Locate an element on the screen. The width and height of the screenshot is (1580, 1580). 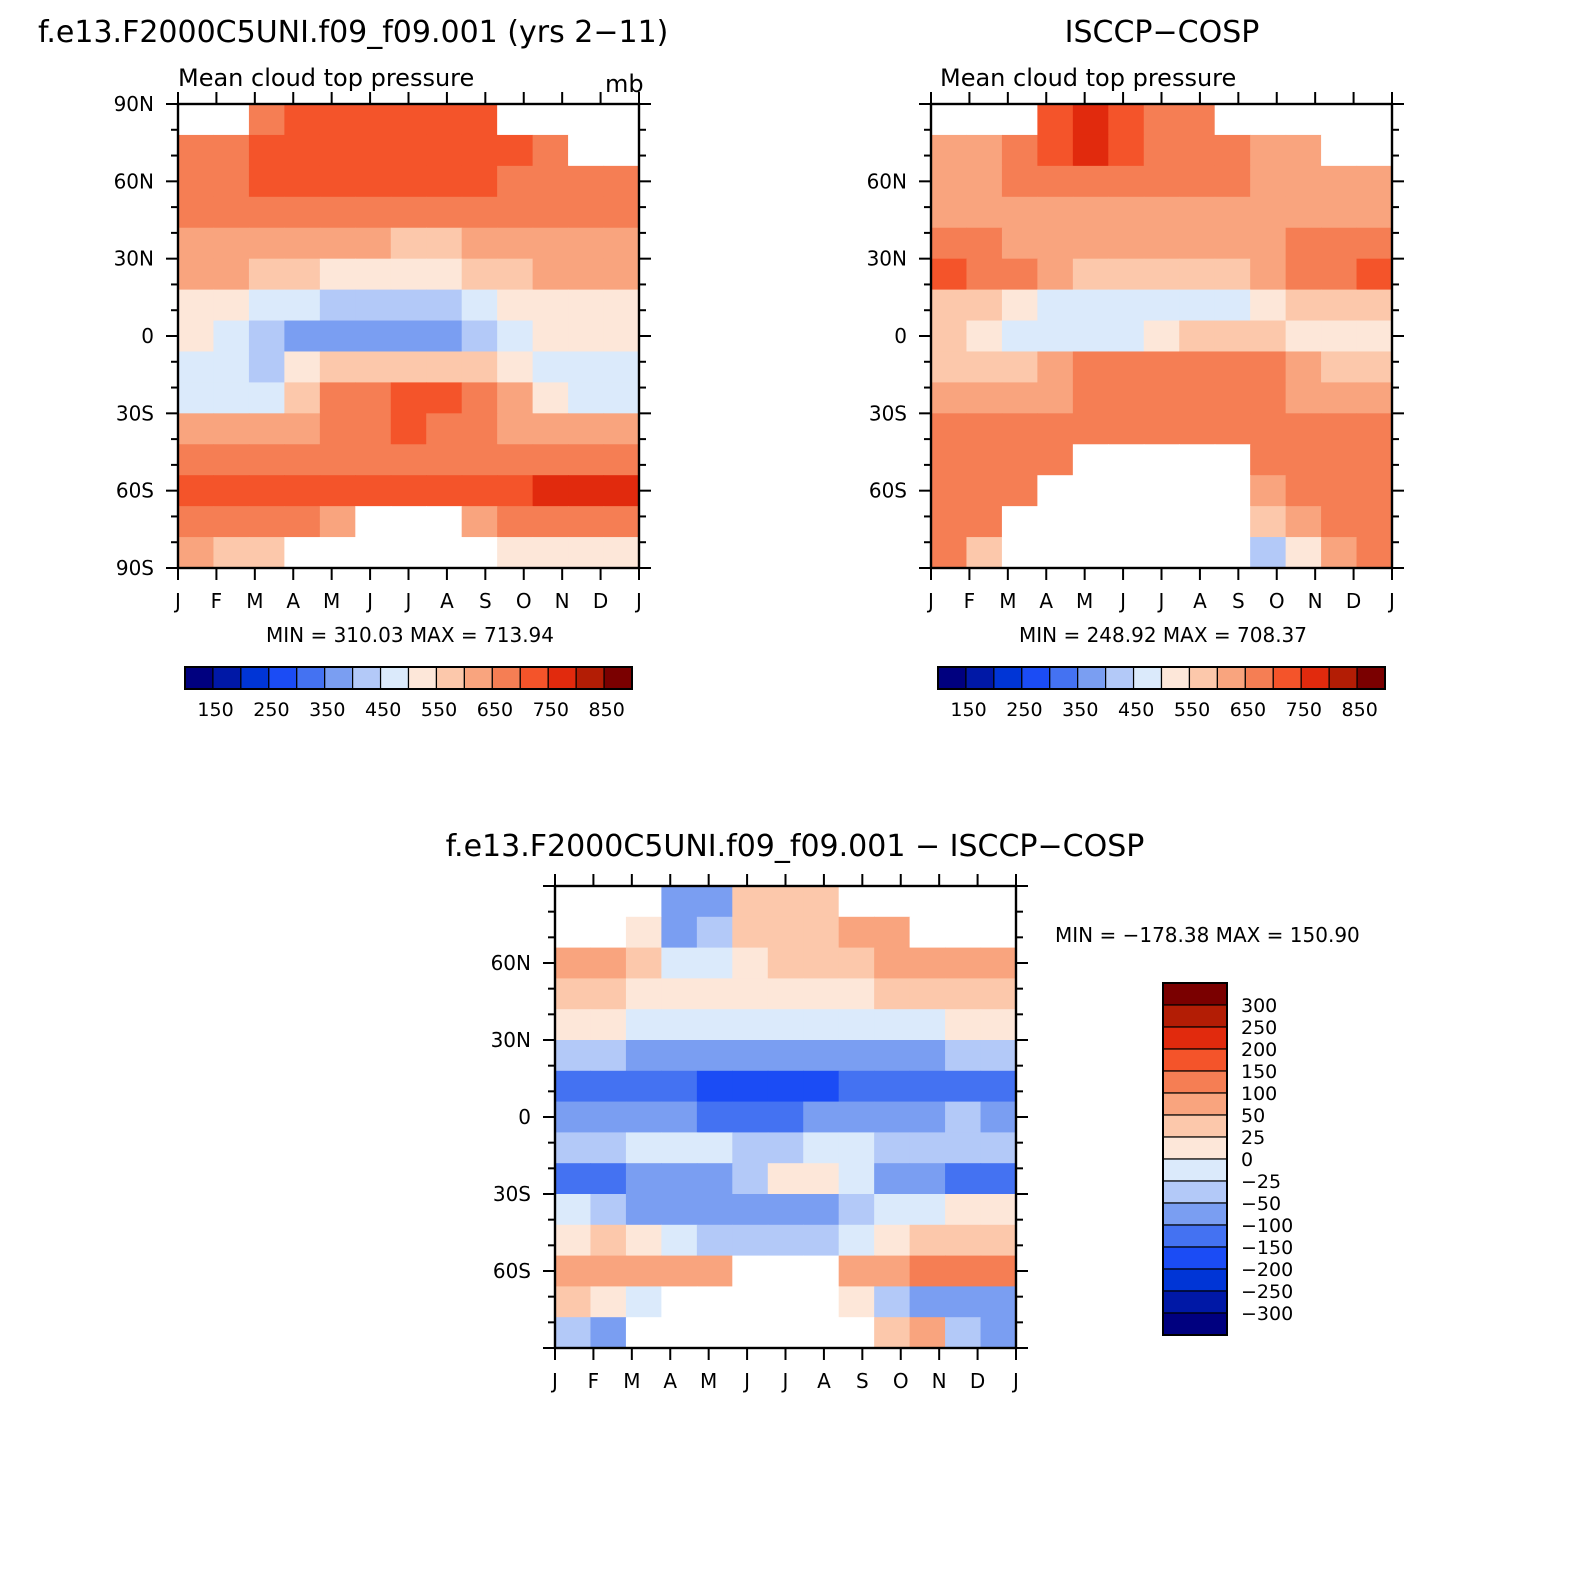
model-xtick-label: J is located at coordinates (408, 601).